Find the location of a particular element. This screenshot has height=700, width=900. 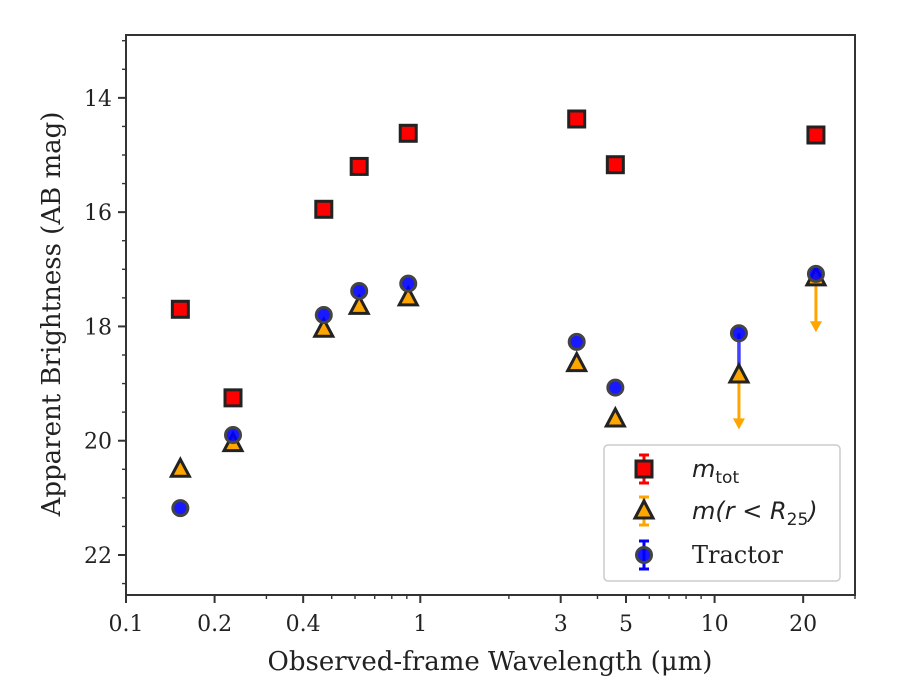

legend-marker-tractor is located at coordinates (644, 555).